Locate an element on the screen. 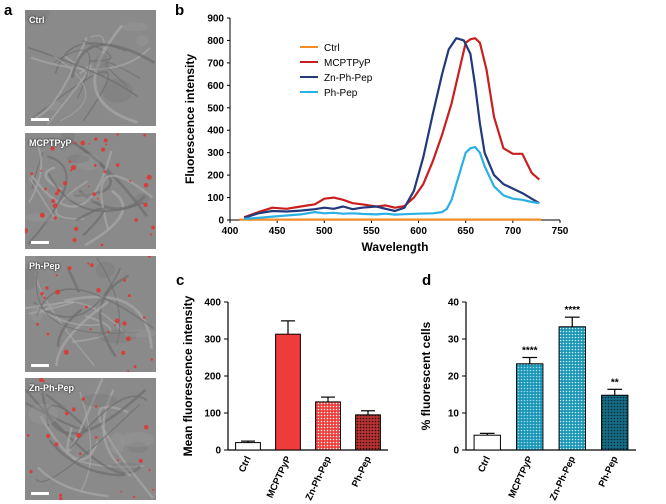 Image resolution: width=666 pixels, height=504 pixels. micrograph-mcptpyp: MCPTPyP is located at coordinates (90, 191).